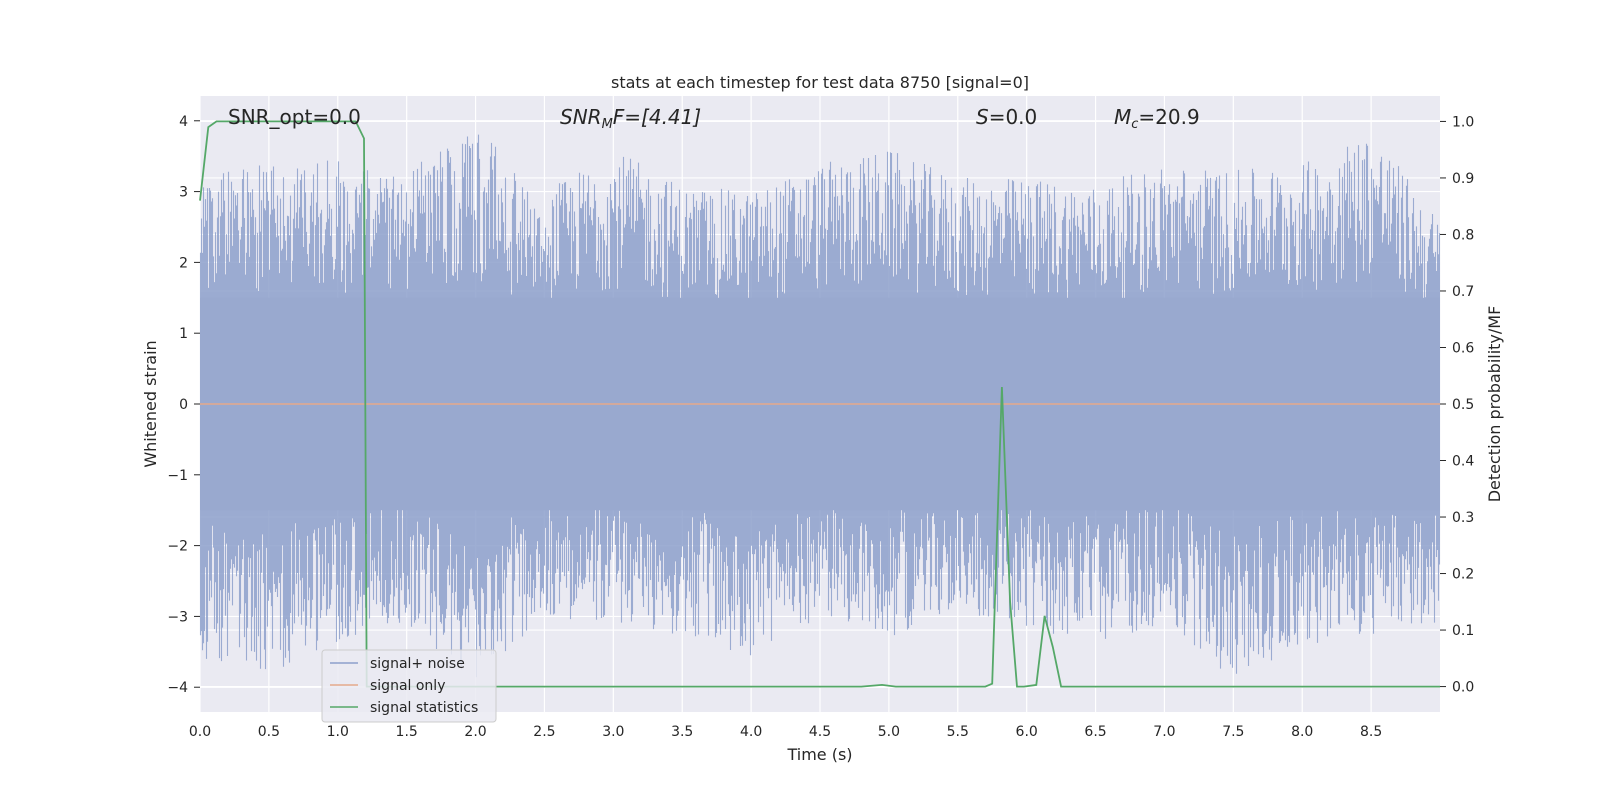 The height and width of the screenshot is (800, 1600). Describe the element at coordinates (1122, 117) in the screenshot. I see `annotation-mc-main: M` at that location.